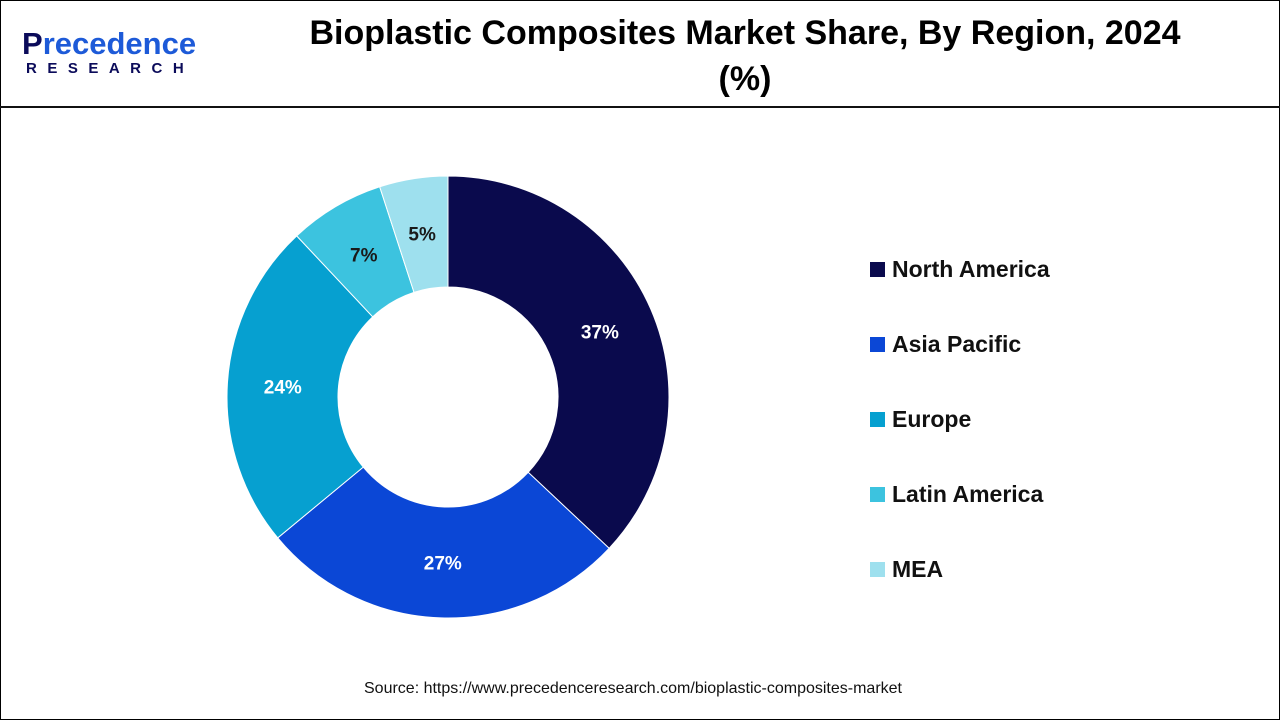 Image resolution: width=1280 pixels, height=720 pixels. Describe the element at coordinates (971, 269) in the screenshot. I see `legend-label: North America` at that location.